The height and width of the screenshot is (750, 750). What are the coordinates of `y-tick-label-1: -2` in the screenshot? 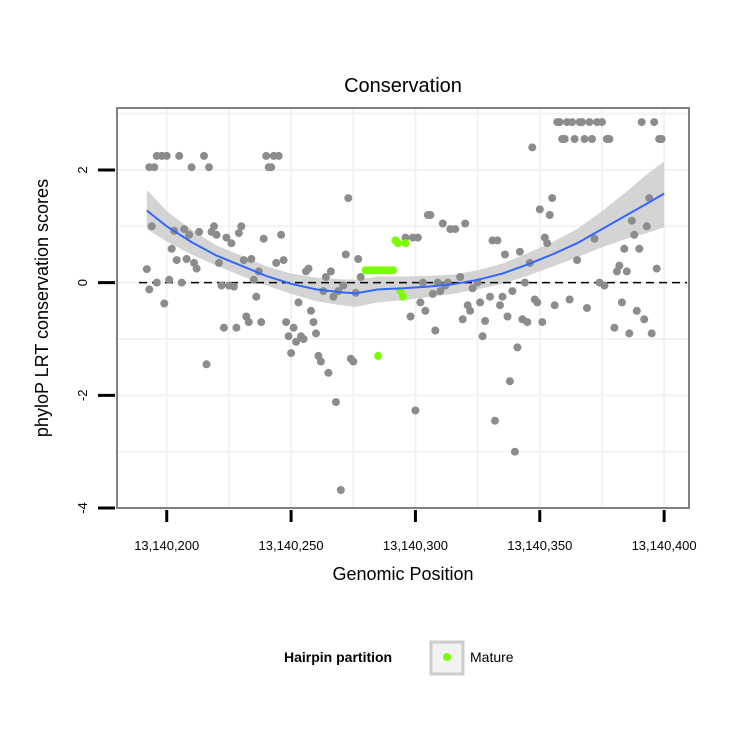 It's located at (82, 396).